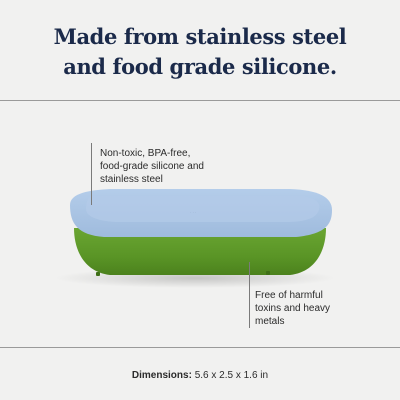 The height and width of the screenshot is (400, 400). Describe the element at coordinates (152, 166) in the screenshot. I see `callout-materials-line-2: food-grade silicone and` at that location.